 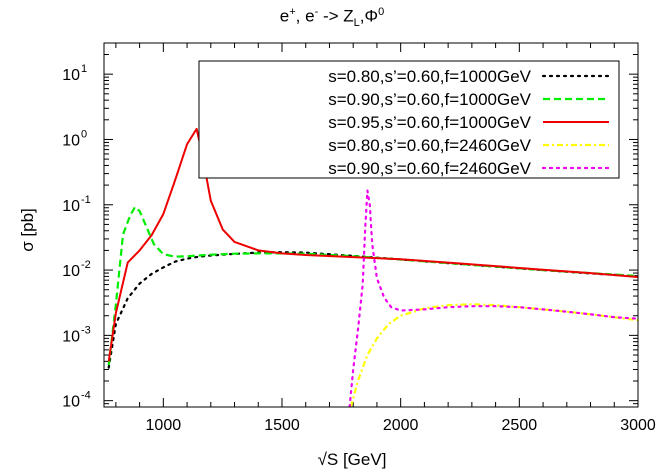 What do you see at coordinates (429, 145) in the screenshot?
I see `legend-label: s=0.80,s’=0.60,f=2460GeV` at bounding box center [429, 145].